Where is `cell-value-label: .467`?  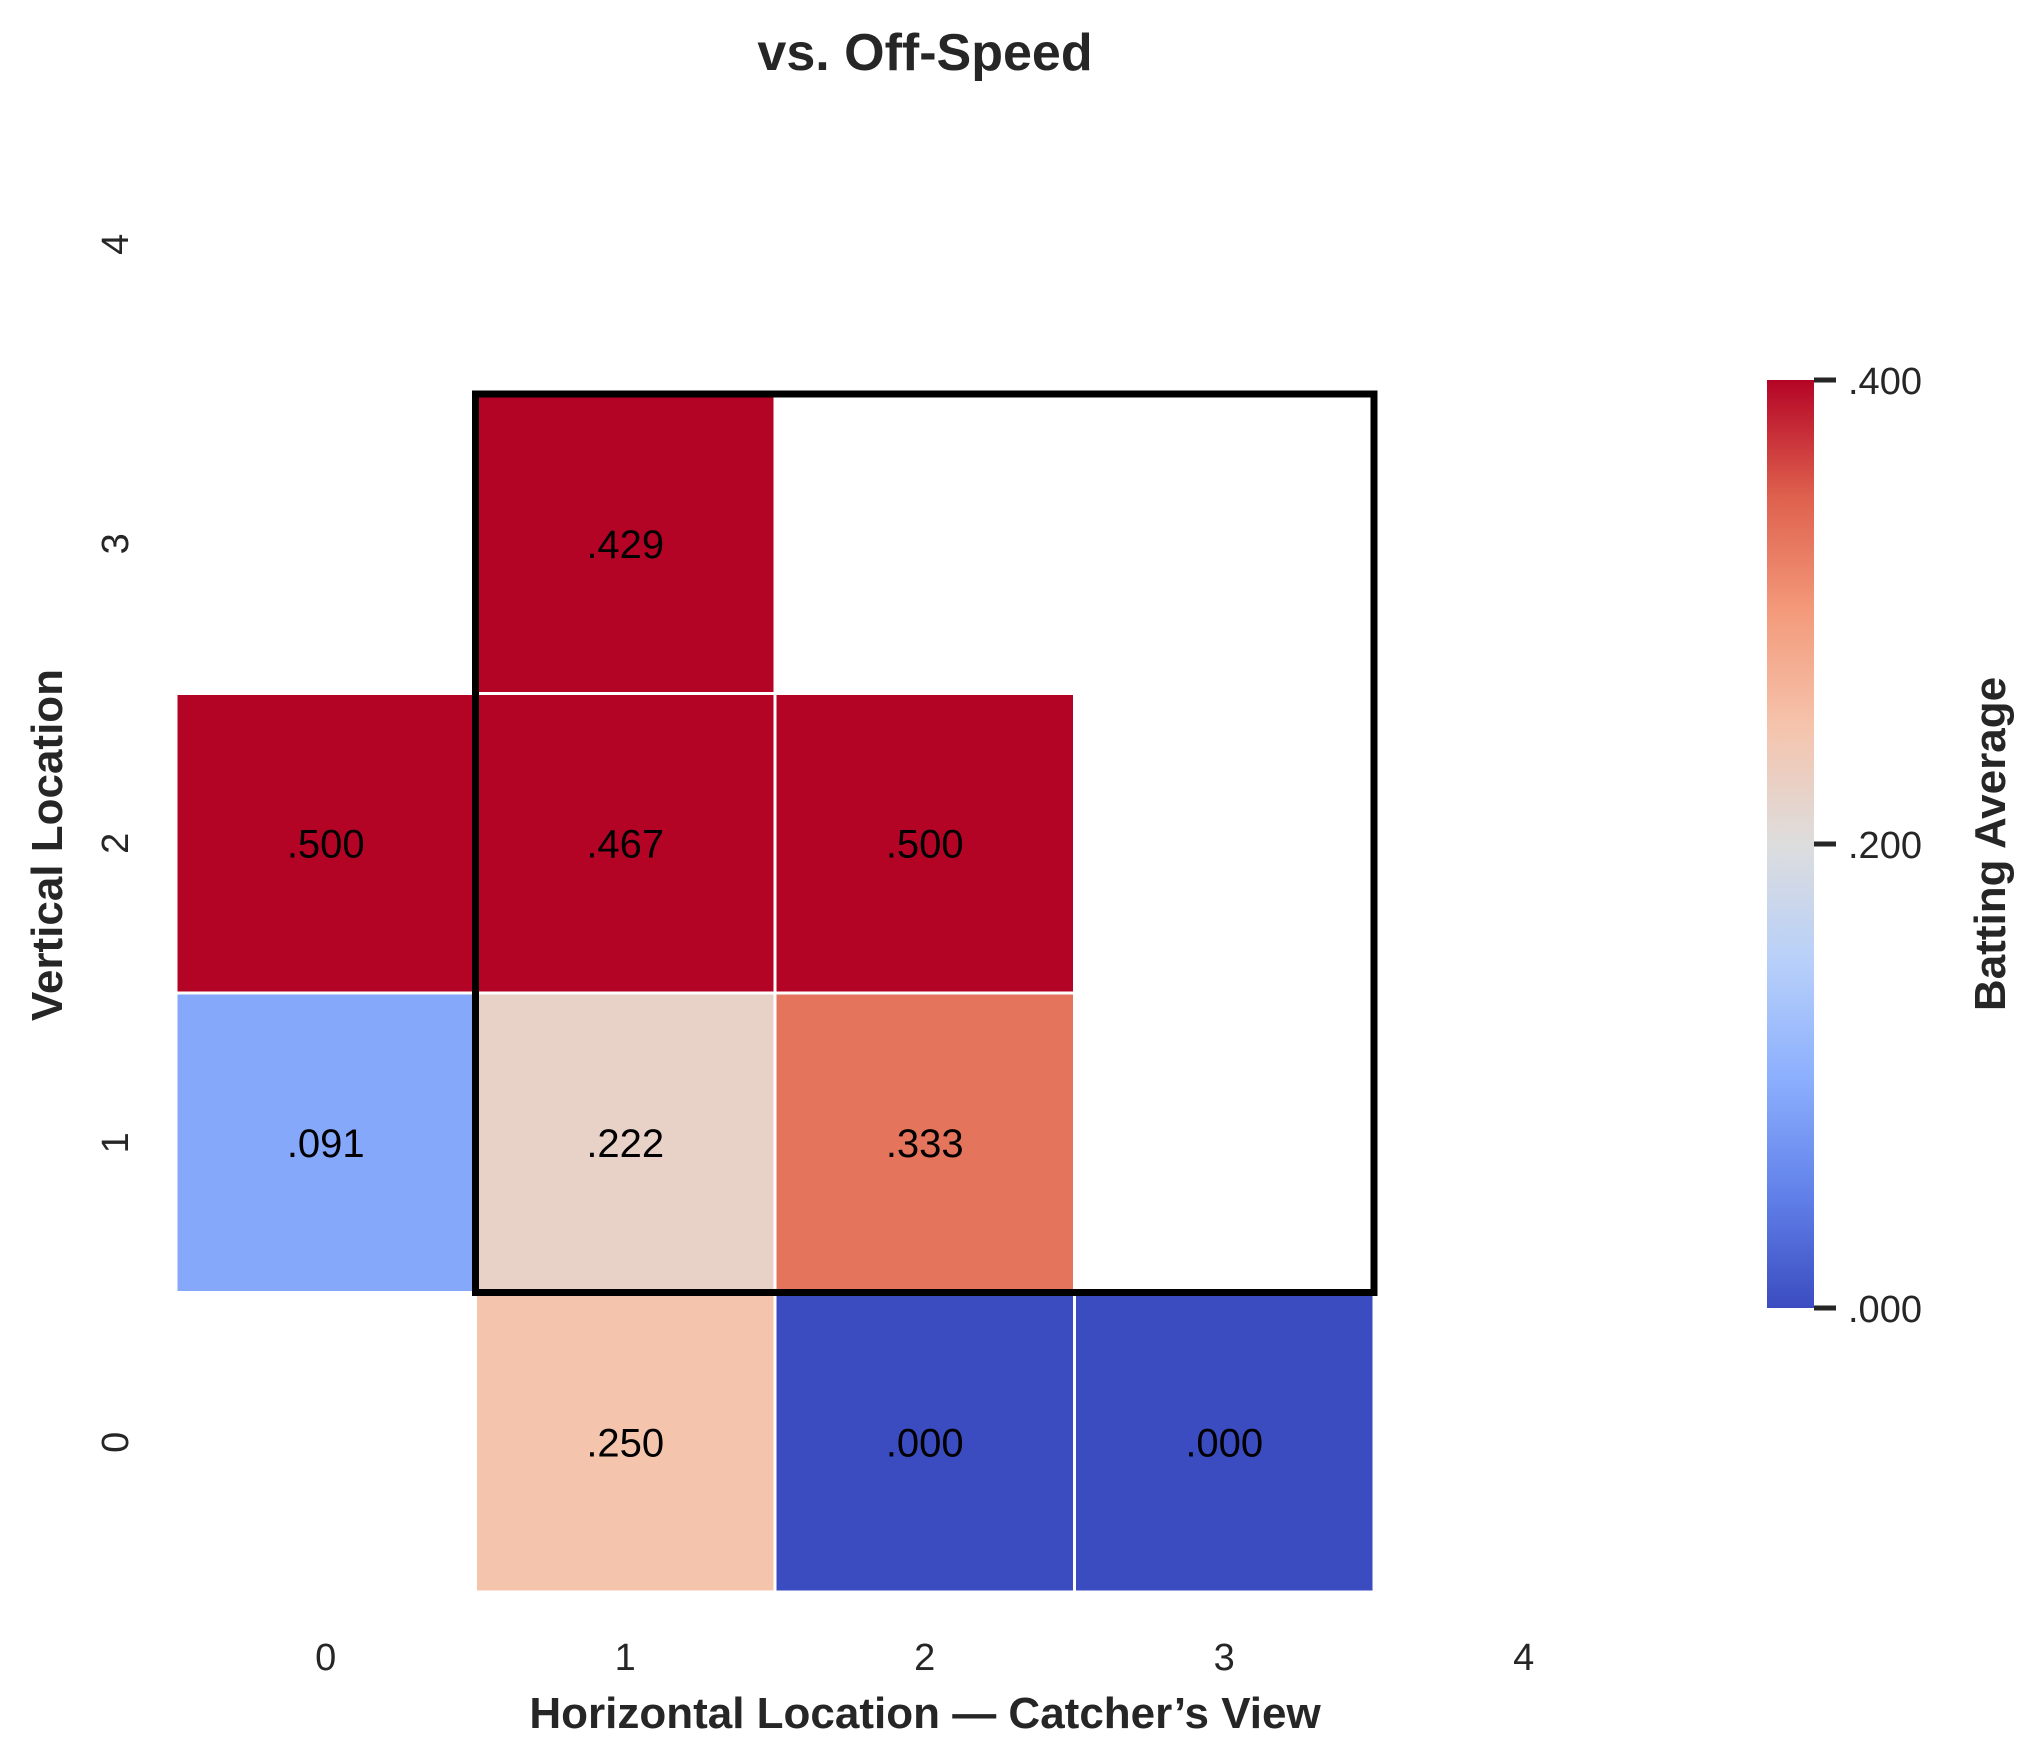
cell-value-label: .467 is located at coordinates (625, 844).